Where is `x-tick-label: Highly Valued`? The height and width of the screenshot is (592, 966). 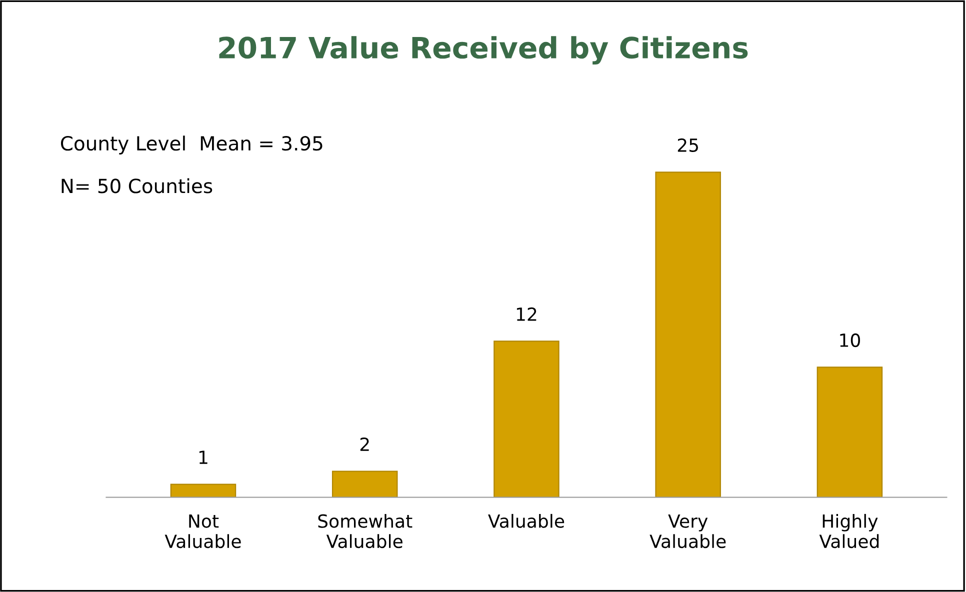
x-tick-label: Highly Valued is located at coordinates (849, 531).